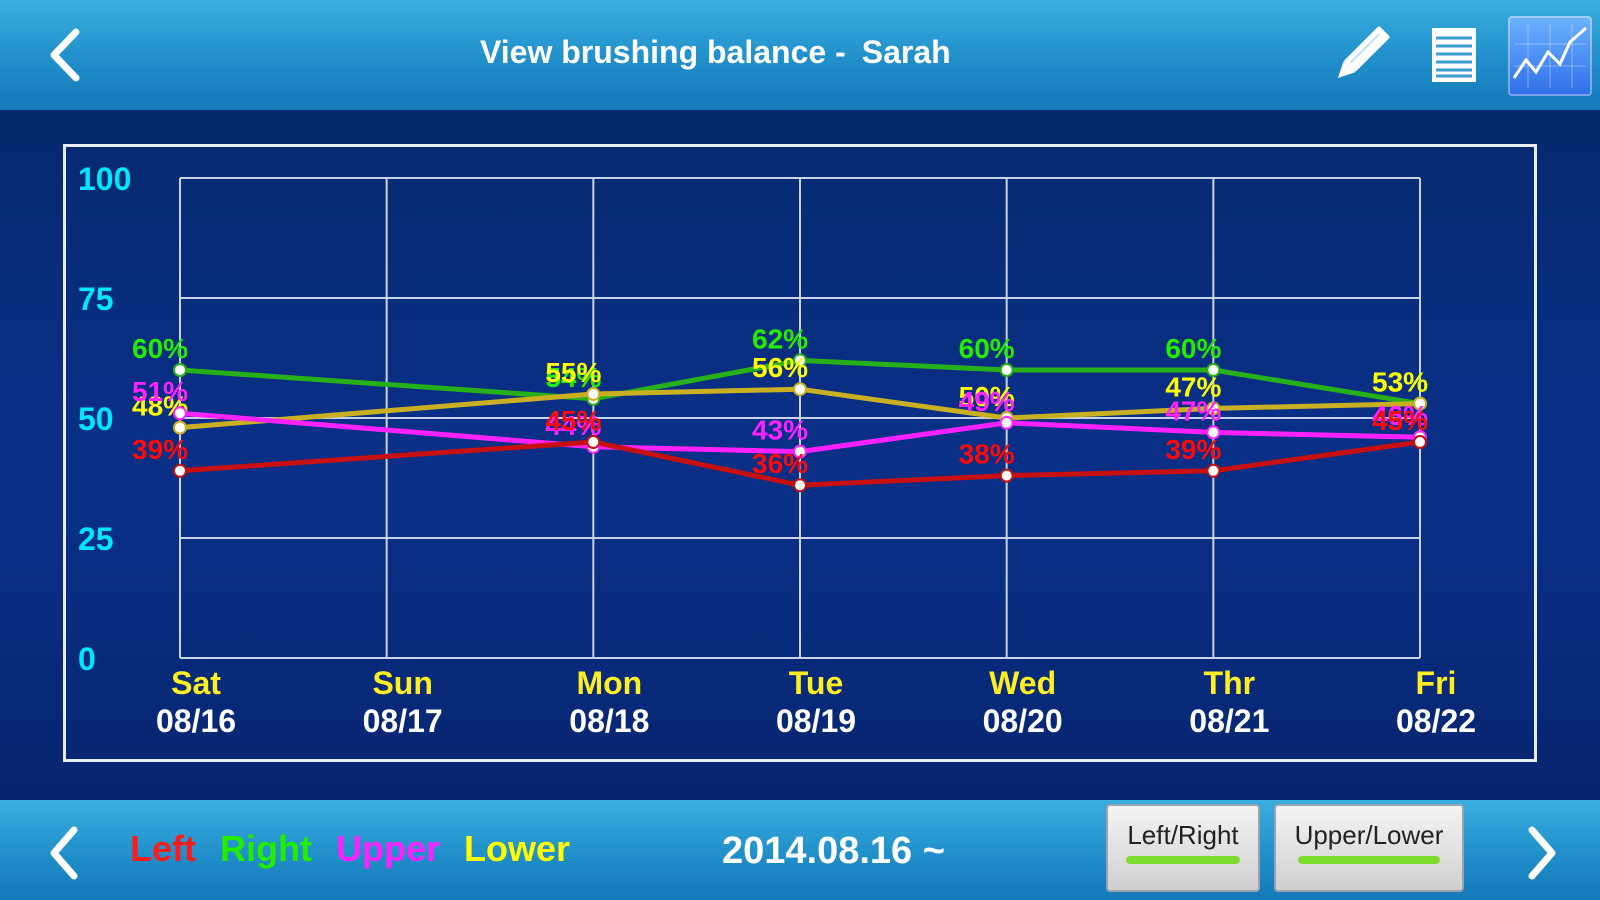  I want to click on series-line-lower, so click(800, 408).